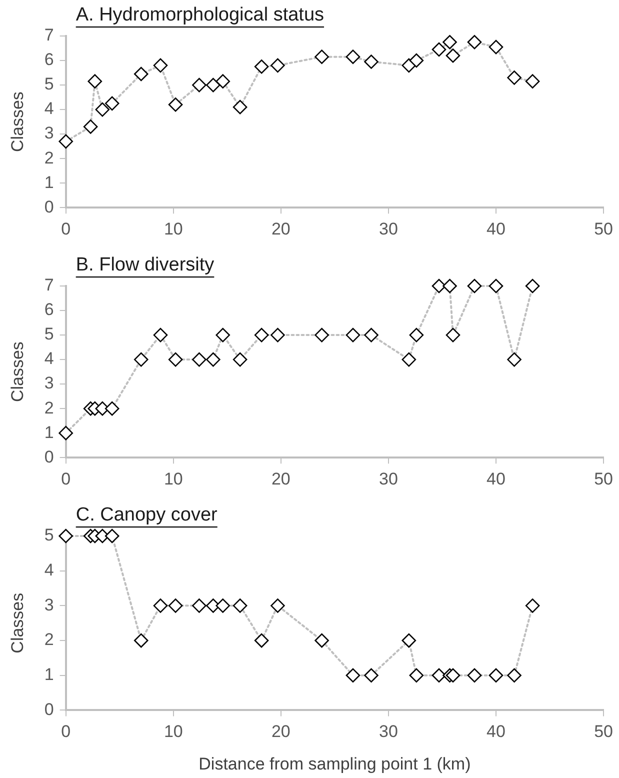 The width and height of the screenshot is (619, 778). Describe the element at coordinates (200, 15) in the screenshot. I see `chart-title: A. Hydromorphological status` at that location.